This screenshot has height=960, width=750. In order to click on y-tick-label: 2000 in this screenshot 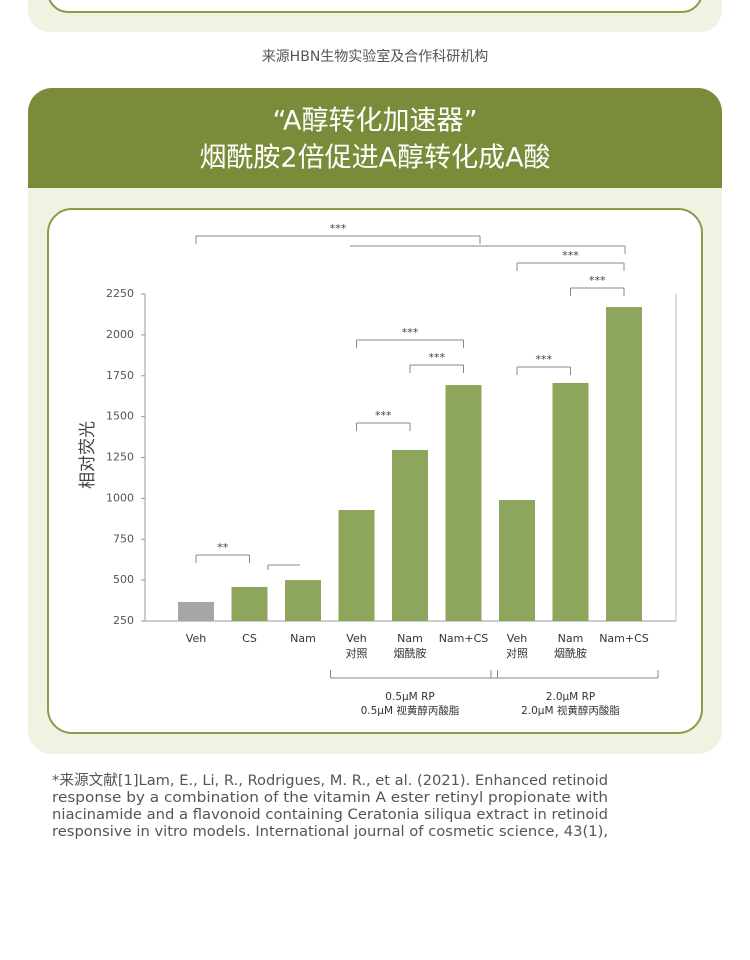, I will do `click(120, 334)`.